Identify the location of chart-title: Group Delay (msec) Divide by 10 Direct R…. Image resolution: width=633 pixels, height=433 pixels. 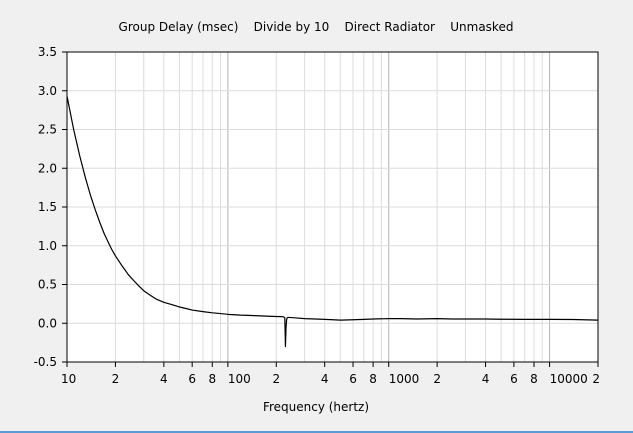
(316, 27).